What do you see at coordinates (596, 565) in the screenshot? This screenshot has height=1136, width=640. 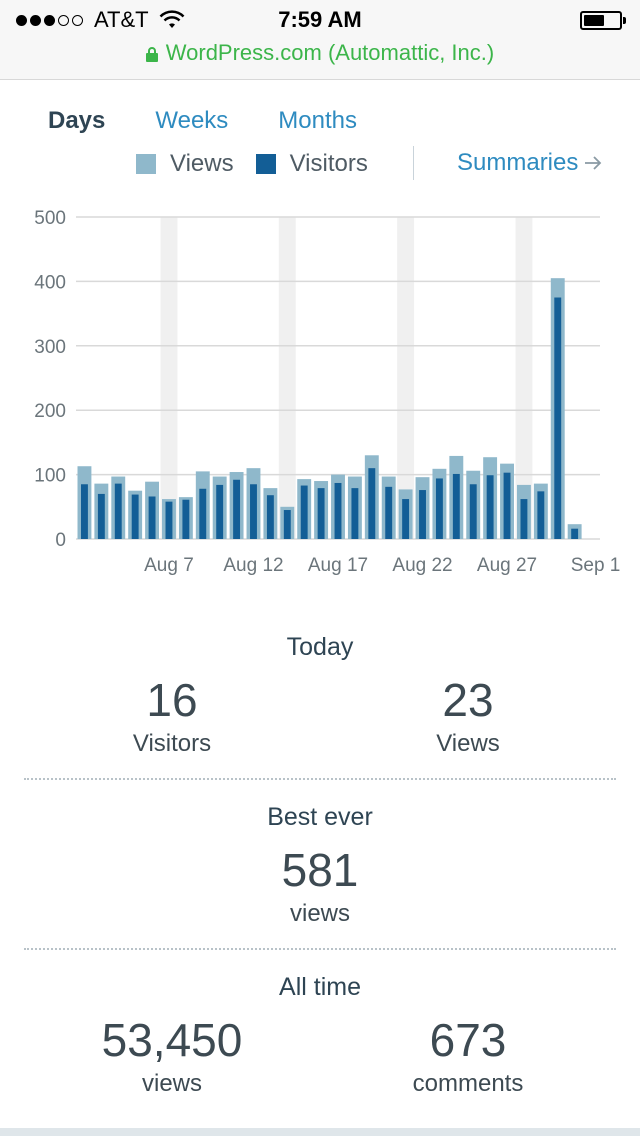 I see `x-tick-label: Sep 1` at bounding box center [596, 565].